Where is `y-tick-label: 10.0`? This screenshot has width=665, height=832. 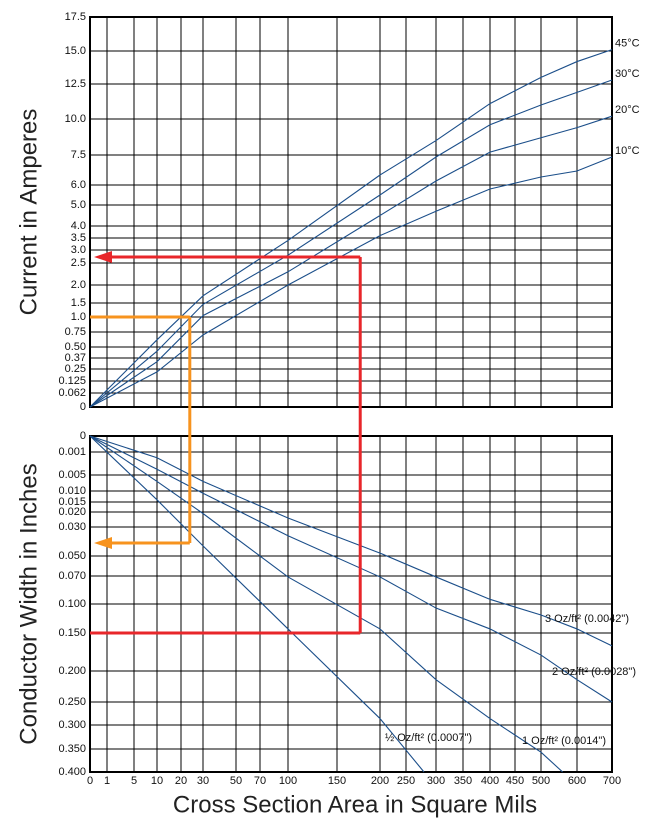
y-tick-label: 10.0 is located at coordinates (75, 119).